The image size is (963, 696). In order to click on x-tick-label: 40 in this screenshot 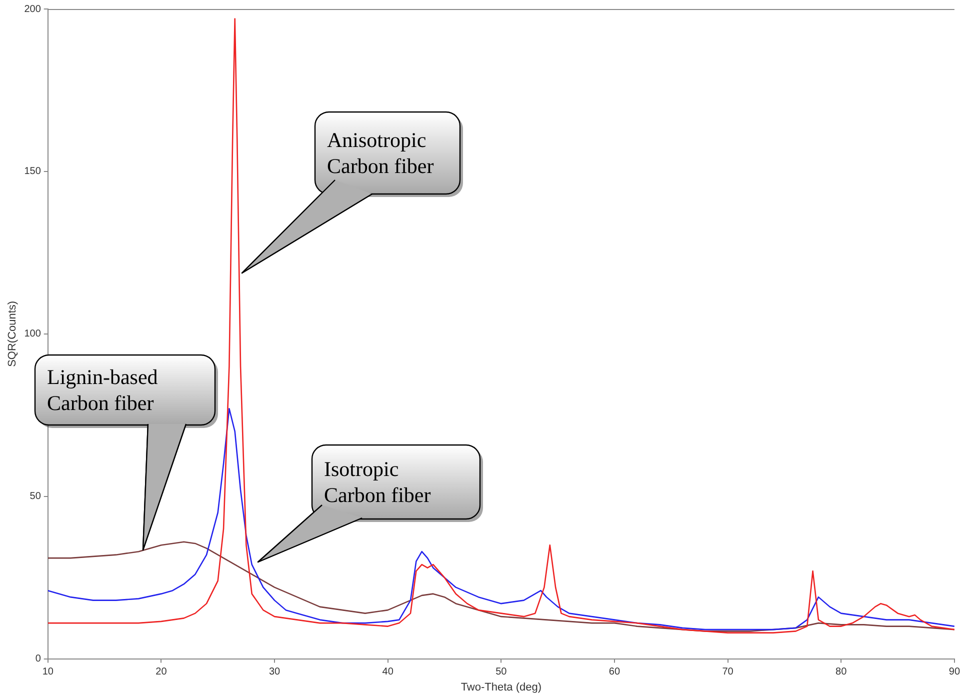, I will do `click(388, 672)`.